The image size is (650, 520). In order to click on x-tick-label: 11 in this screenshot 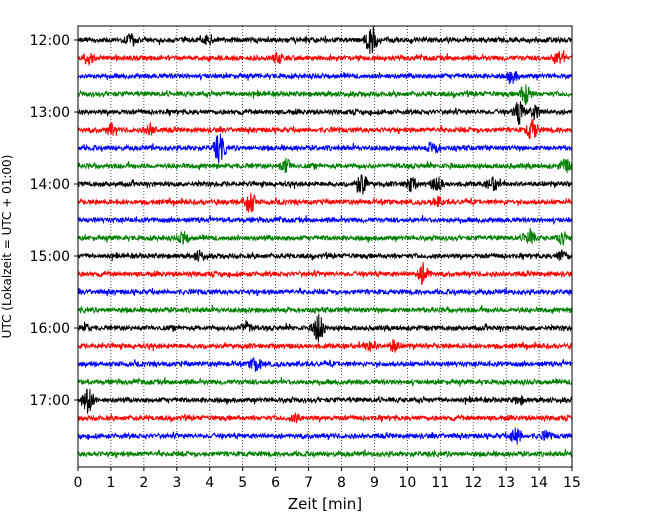, I will do `click(440, 483)`.